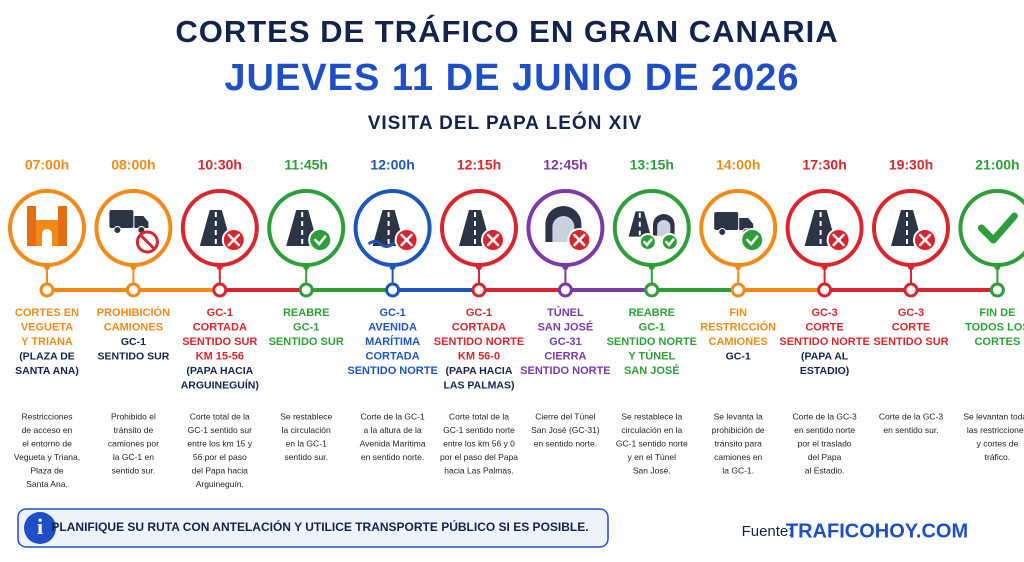 The image size is (1024, 562). I want to click on event-description: al Estadio., so click(825, 470).